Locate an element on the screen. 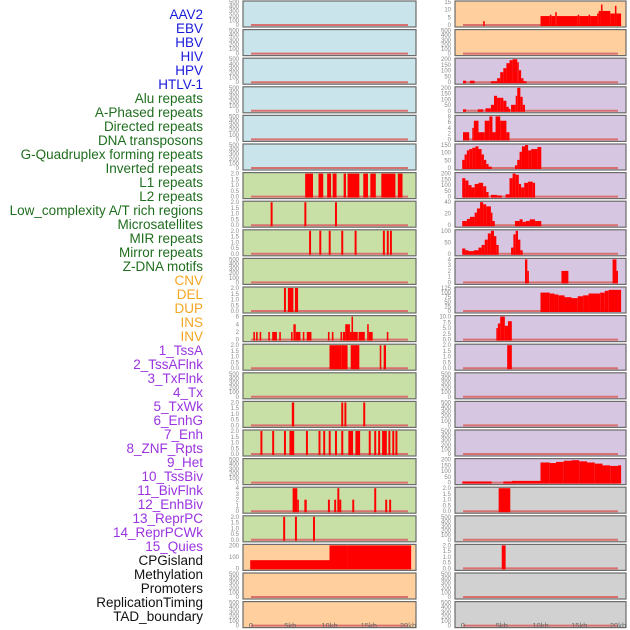 This screenshot has height=630, width=630. y-tick-label: 2.0 is located at coordinates (235, 232).